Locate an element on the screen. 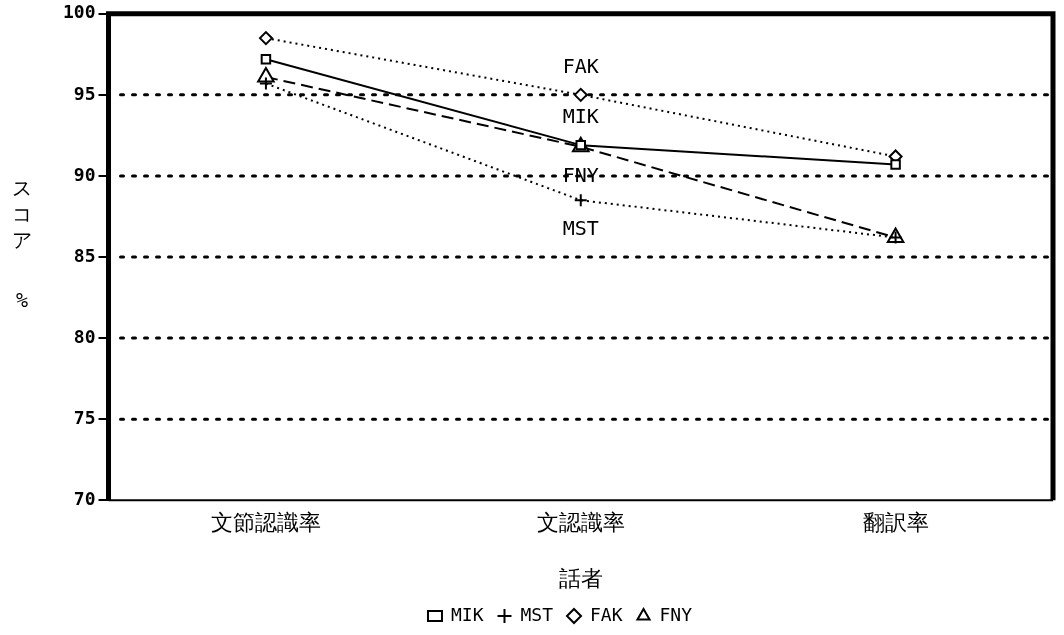 The image size is (1064, 635). x-axis-title: 話者 is located at coordinates (580, 578).